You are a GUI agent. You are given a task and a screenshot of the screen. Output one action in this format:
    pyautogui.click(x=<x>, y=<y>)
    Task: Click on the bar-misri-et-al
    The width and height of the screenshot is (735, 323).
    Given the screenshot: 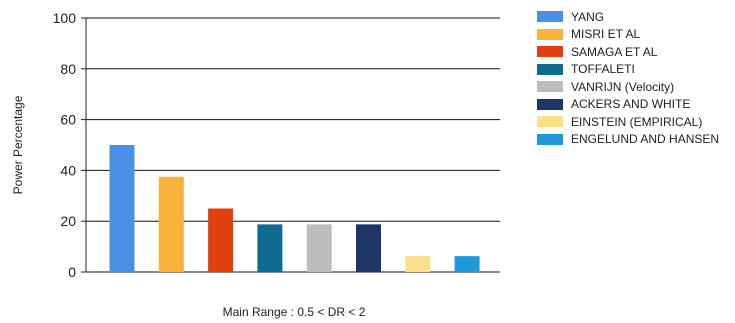 What is the action you would take?
    pyautogui.click(x=171, y=224)
    